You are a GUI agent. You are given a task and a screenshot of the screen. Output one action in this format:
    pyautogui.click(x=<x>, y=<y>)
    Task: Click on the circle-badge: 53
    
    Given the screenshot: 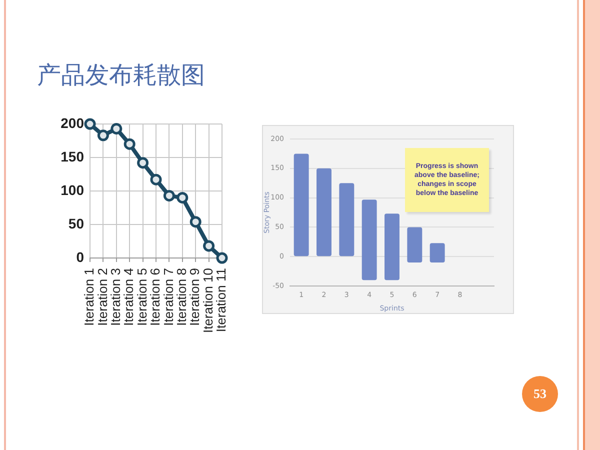 What is the action you would take?
    pyautogui.click(x=540, y=394)
    